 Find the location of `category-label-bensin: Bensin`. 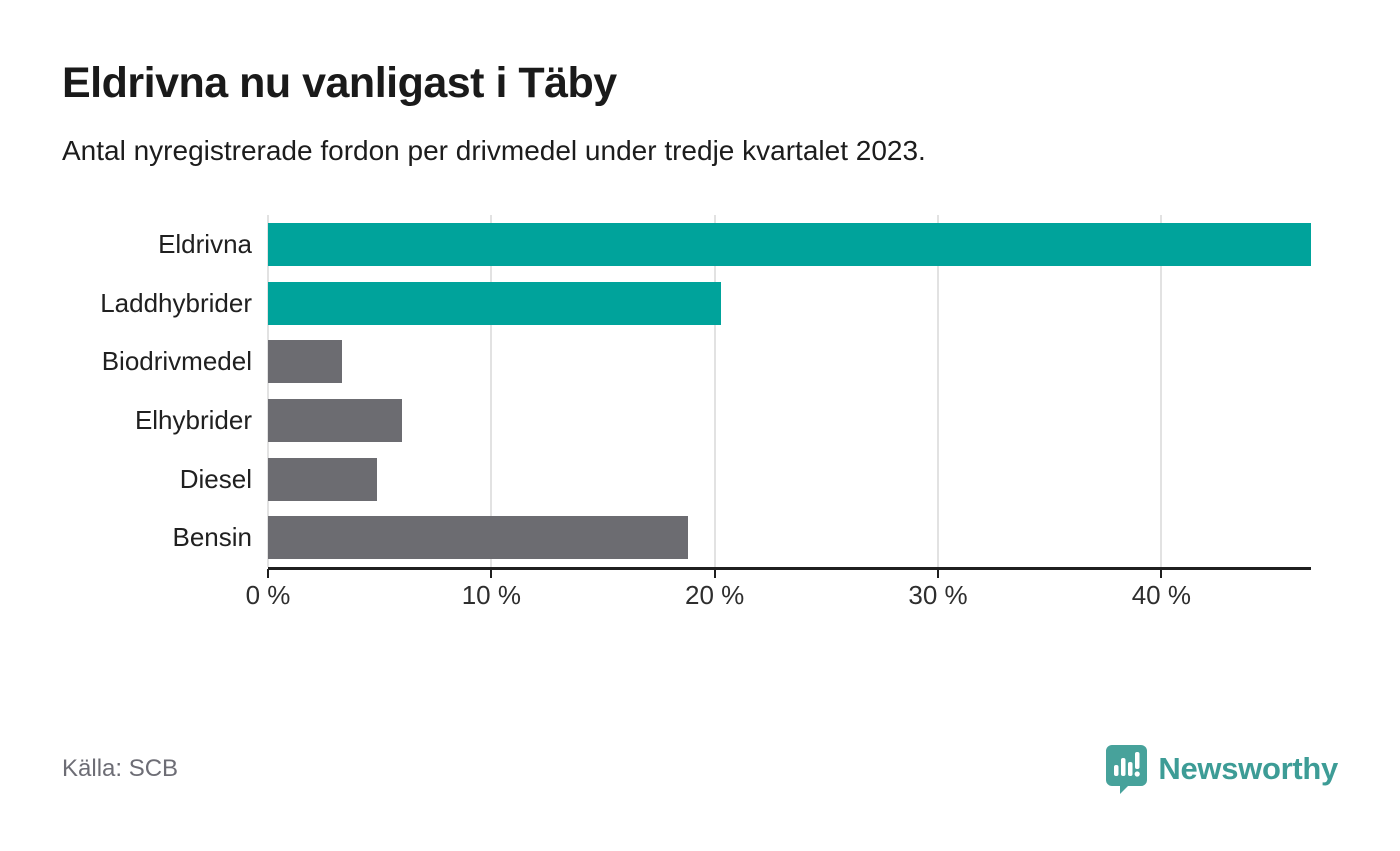

category-label-bensin: Bensin is located at coordinates (212, 537).